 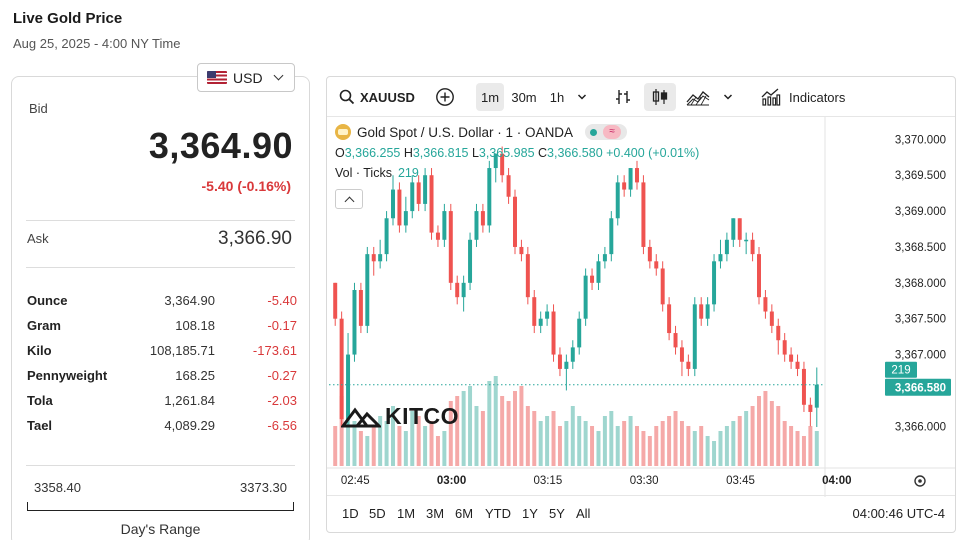 What do you see at coordinates (57, 487) in the screenshot?
I see `day-range-low: 3358.40` at bounding box center [57, 487].